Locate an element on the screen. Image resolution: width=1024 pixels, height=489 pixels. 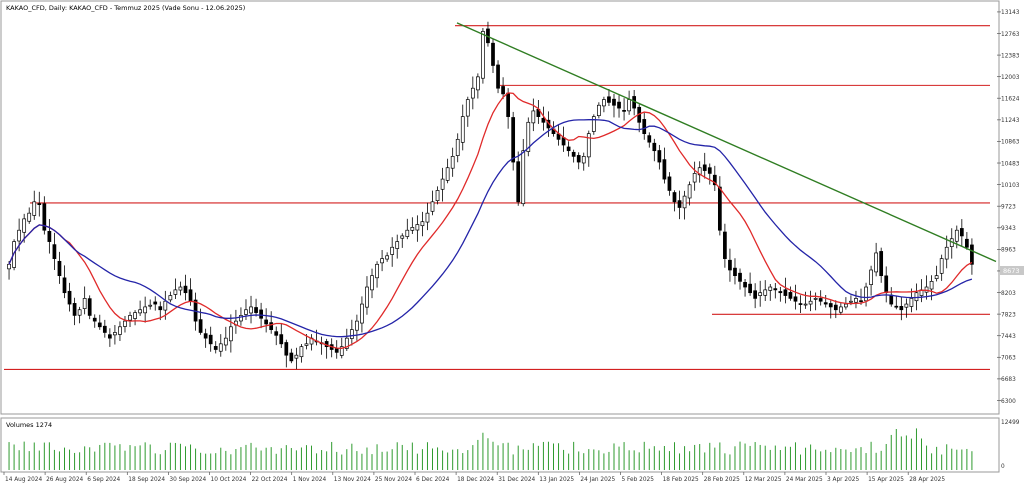
price-tick-label: 10863 is located at coordinates (1010, 143).